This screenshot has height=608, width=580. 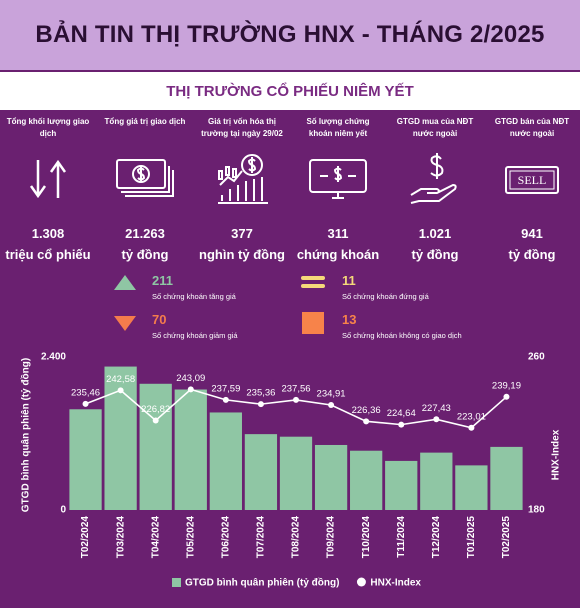 I want to click on data-label: 227,43, so click(x=436, y=408).